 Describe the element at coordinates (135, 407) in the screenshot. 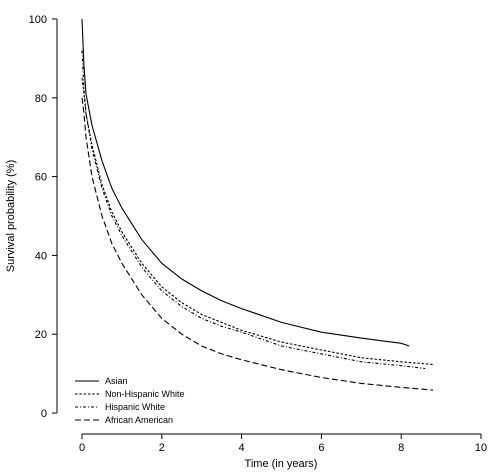

I see `legend-label-hispanic-white: Hispanic White` at that location.